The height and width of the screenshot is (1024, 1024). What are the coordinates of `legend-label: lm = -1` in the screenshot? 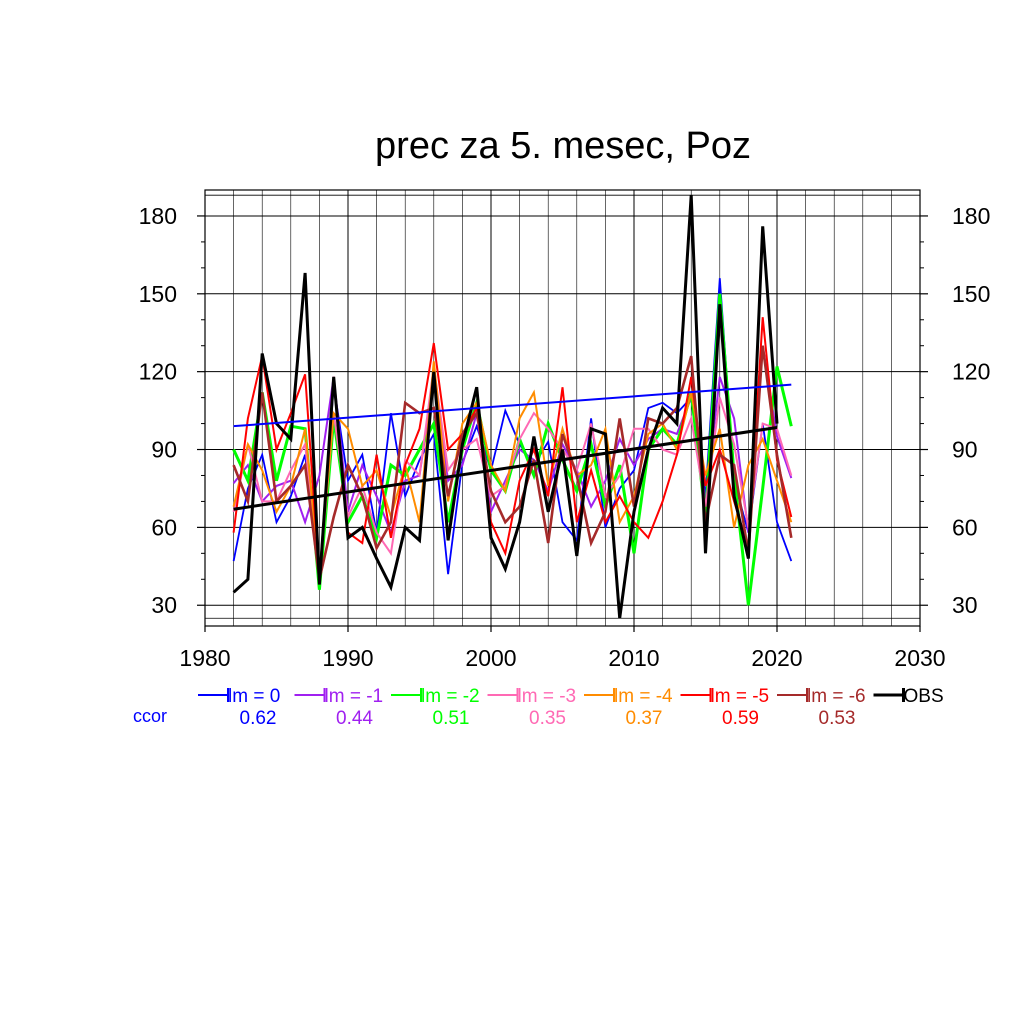 It's located at (354, 696).